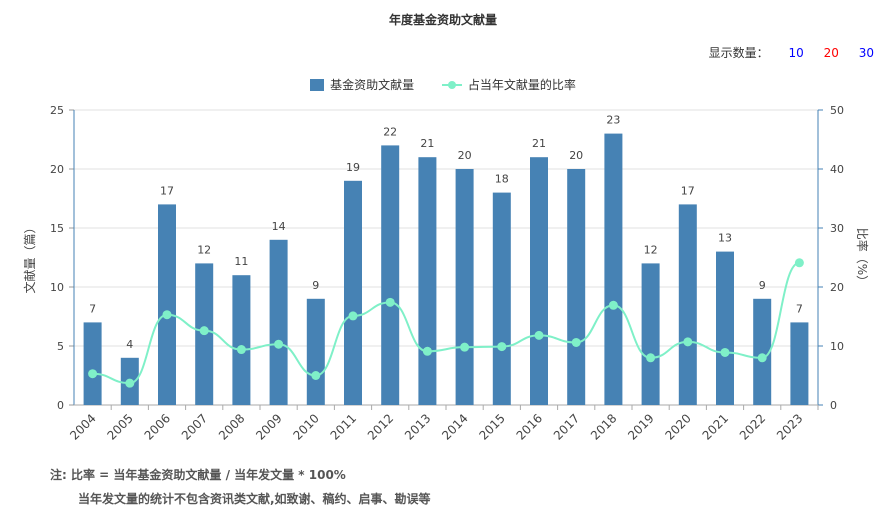 The width and height of the screenshot is (886, 514). What do you see at coordinates (417, 426) in the screenshot?
I see `x-tick-label: 2013` at bounding box center [417, 426].